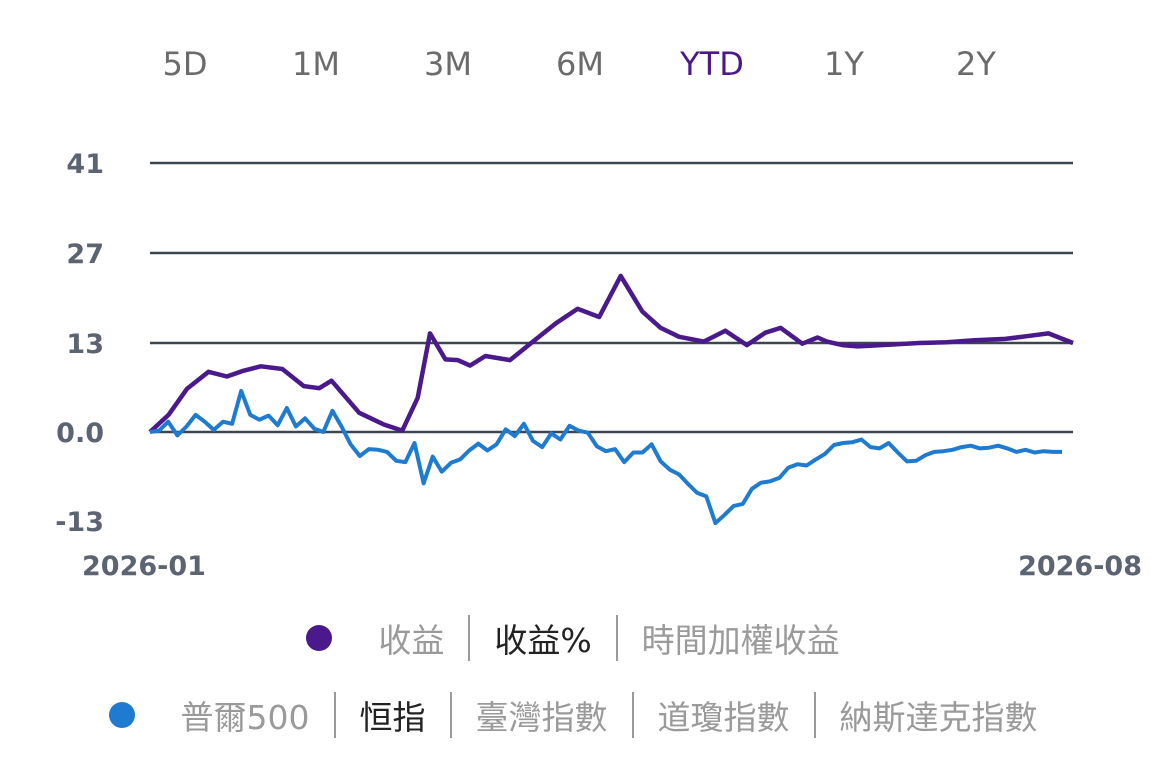 The height and width of the screenshot is (770, 1170). I want to click on y-tick-label: -13, so click(79, 522).